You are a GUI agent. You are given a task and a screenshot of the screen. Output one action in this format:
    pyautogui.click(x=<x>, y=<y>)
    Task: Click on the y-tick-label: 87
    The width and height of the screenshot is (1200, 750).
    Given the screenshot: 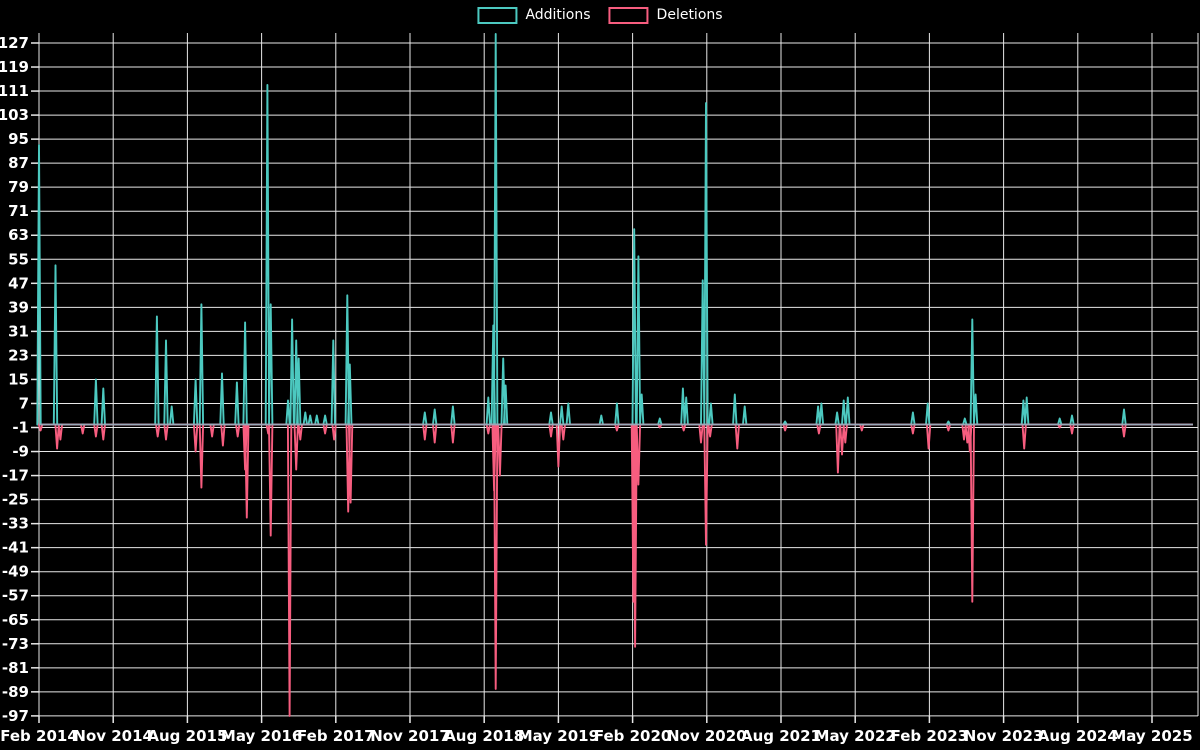 What is the action you would take?
    pyautogui.click(x=18, y=163)
    